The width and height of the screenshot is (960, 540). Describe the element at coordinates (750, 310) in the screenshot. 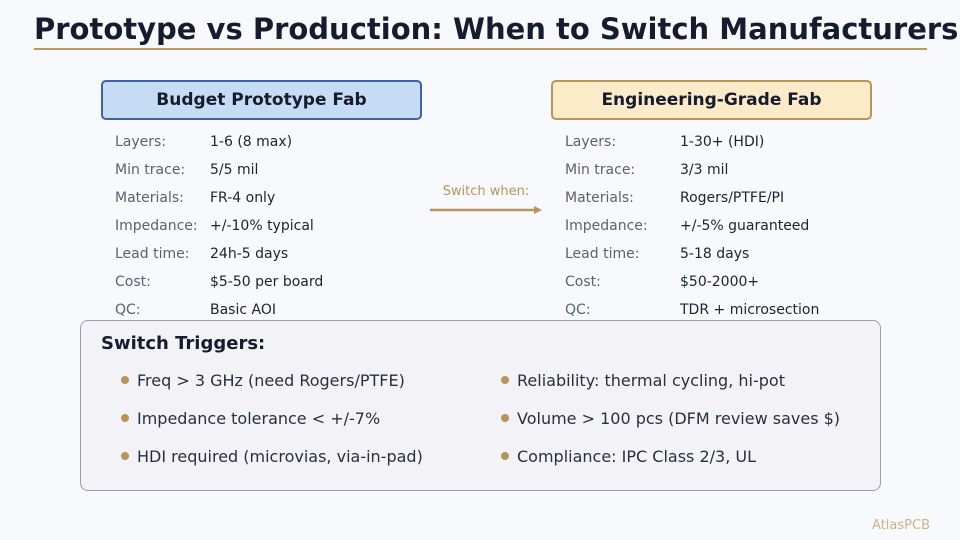

I see `spec-value: TDR + microsection` at that location.